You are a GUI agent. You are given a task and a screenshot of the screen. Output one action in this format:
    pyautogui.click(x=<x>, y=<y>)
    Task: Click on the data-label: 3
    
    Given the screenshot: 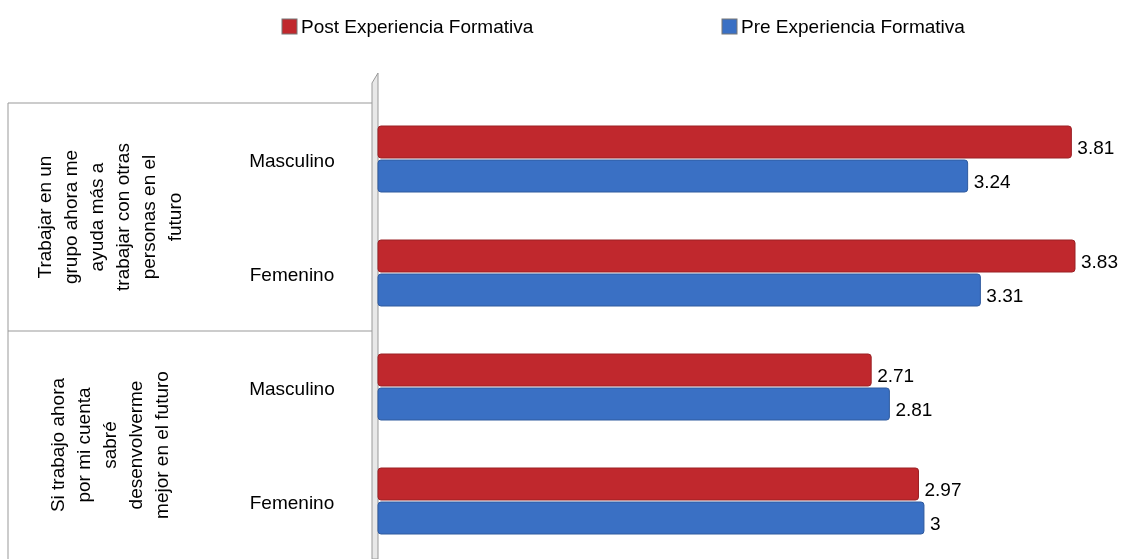 What is the action you would take?
    pyautogui.click(x=935, y=523)
    